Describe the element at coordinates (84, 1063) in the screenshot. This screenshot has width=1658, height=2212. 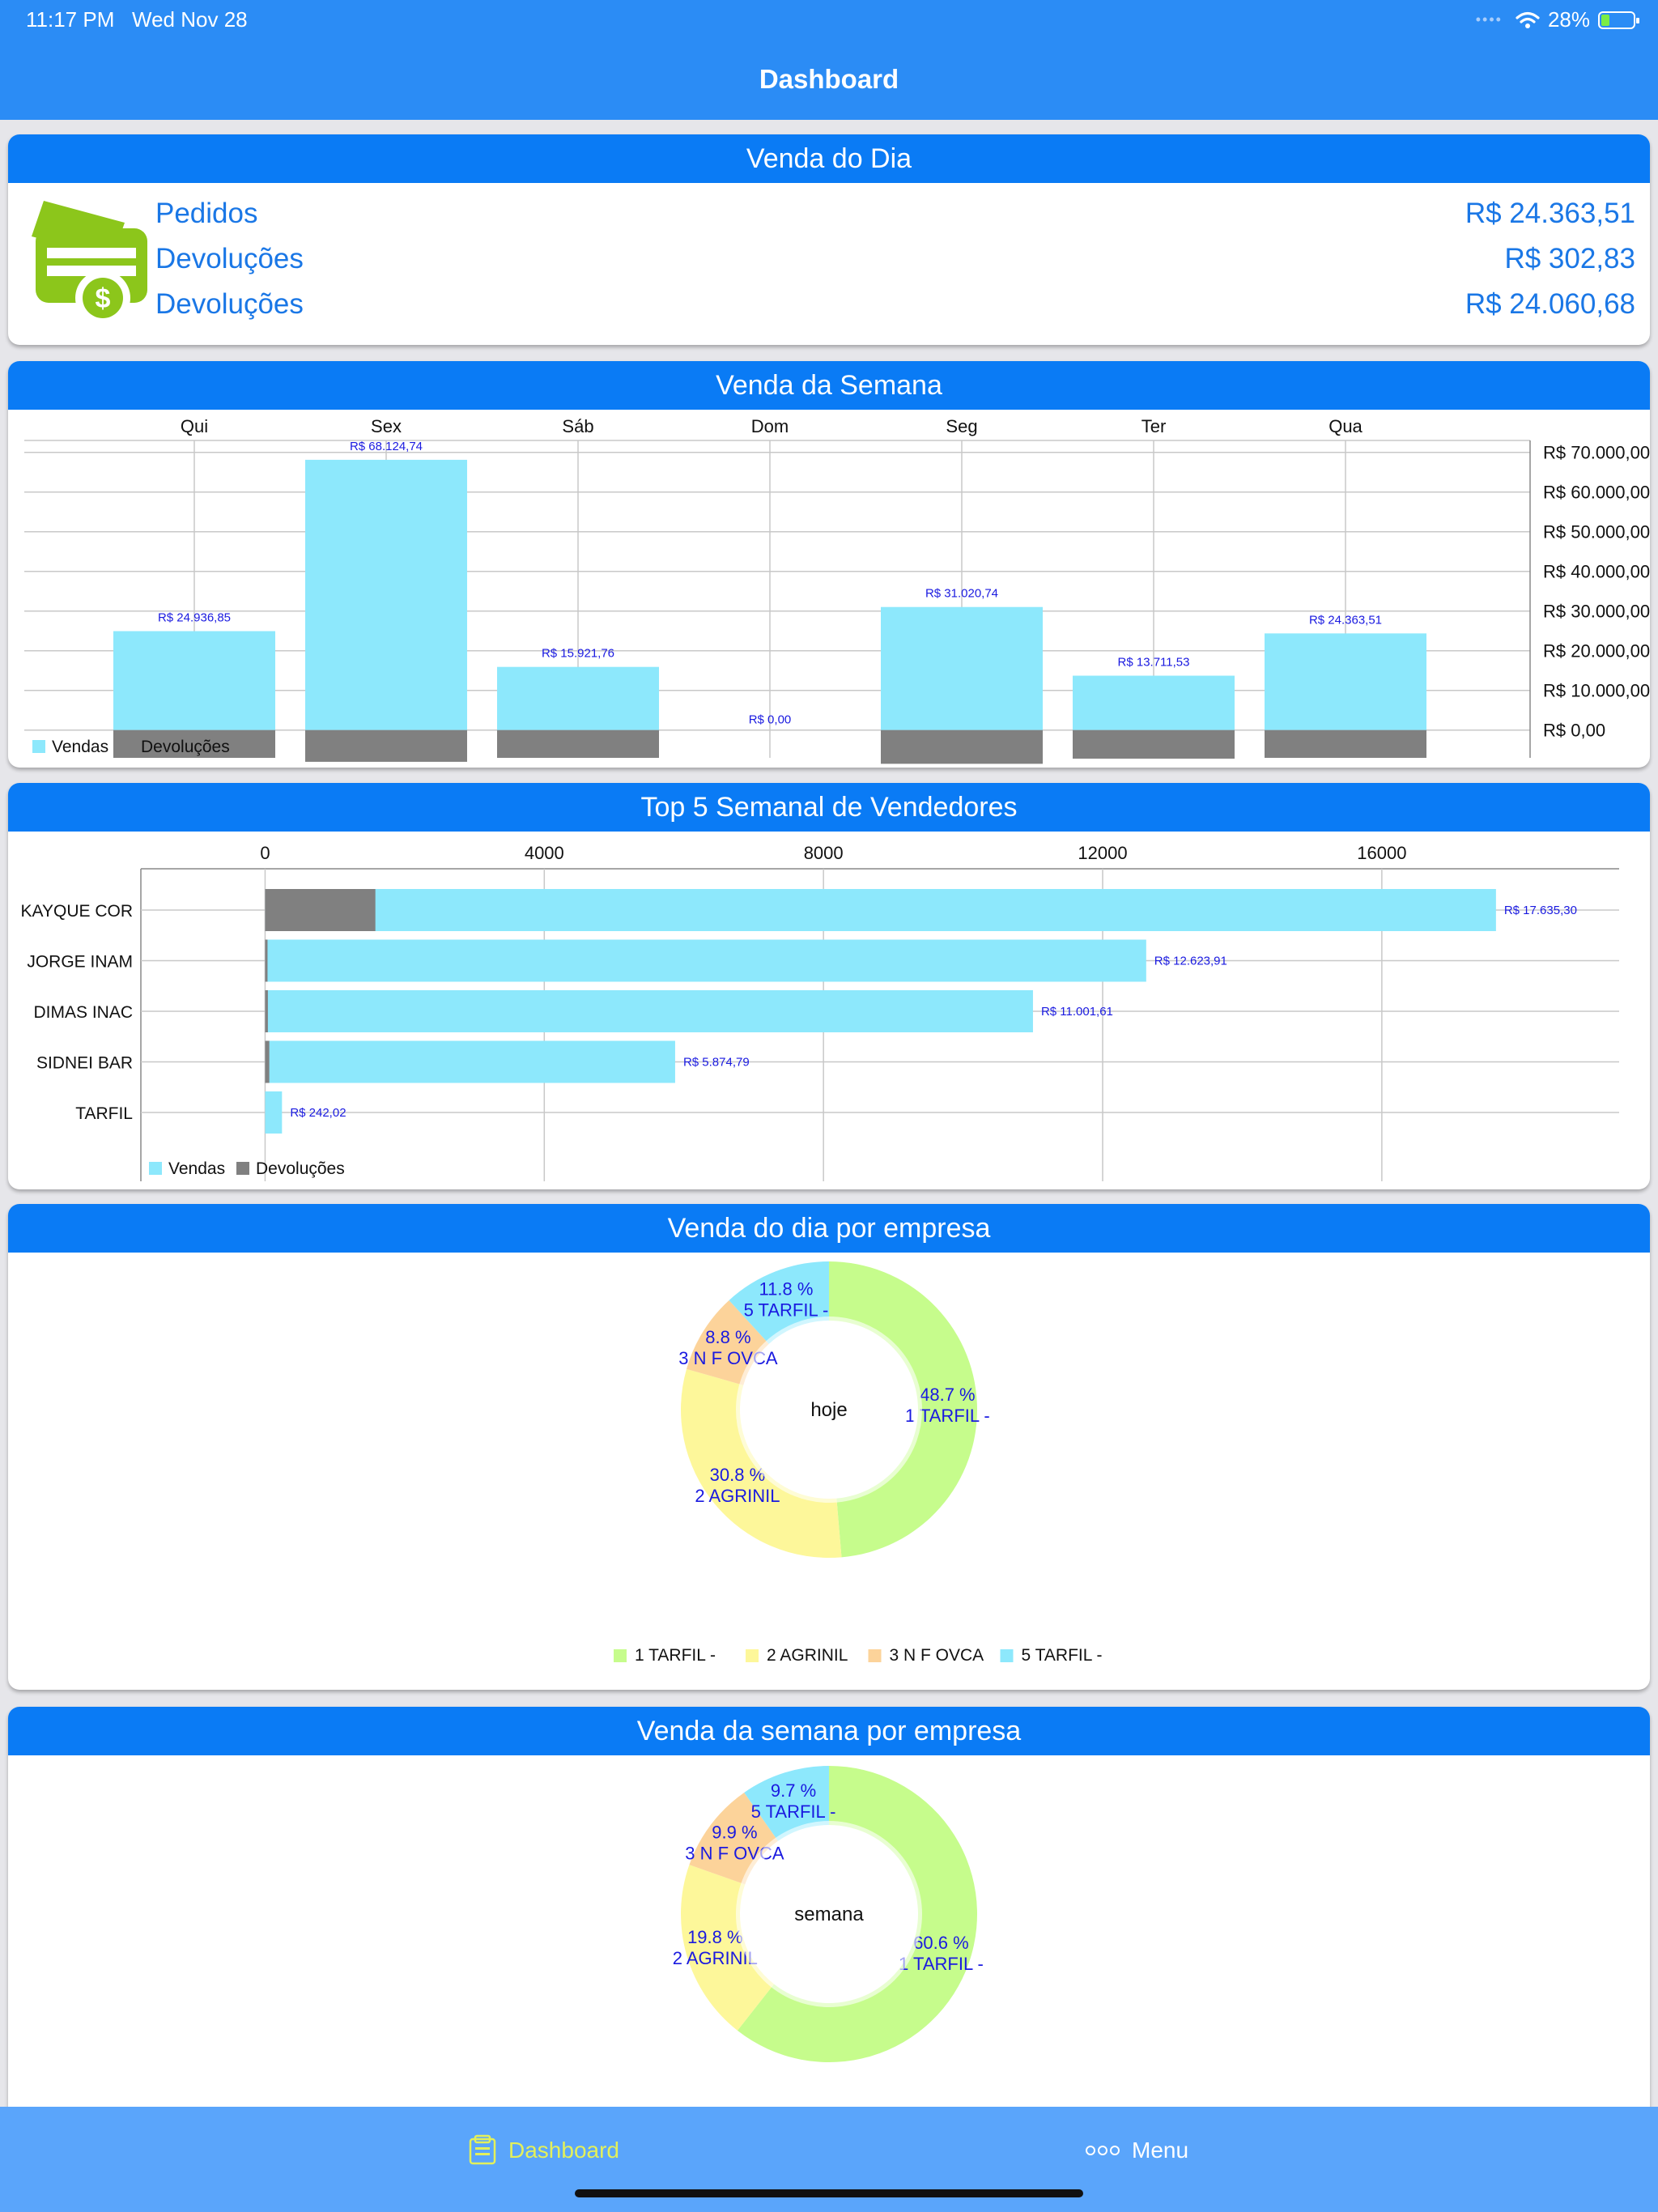
I see `y-tick-label: SIDNEI BAR` at that location.